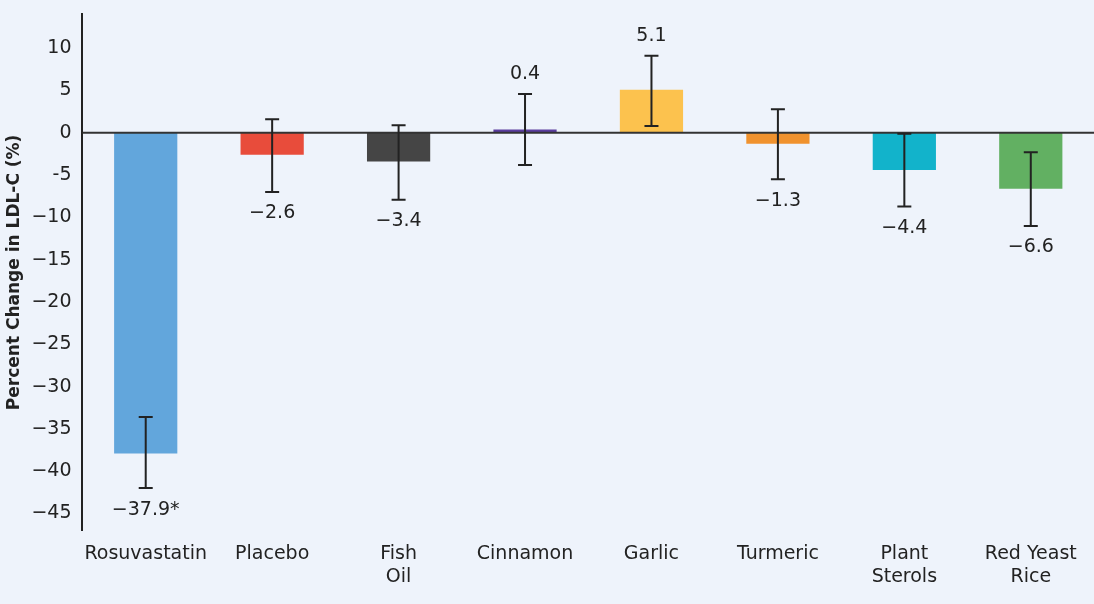 The image size is (1094, 604). I want to click on data-label: 0.4, so click(525, 72).